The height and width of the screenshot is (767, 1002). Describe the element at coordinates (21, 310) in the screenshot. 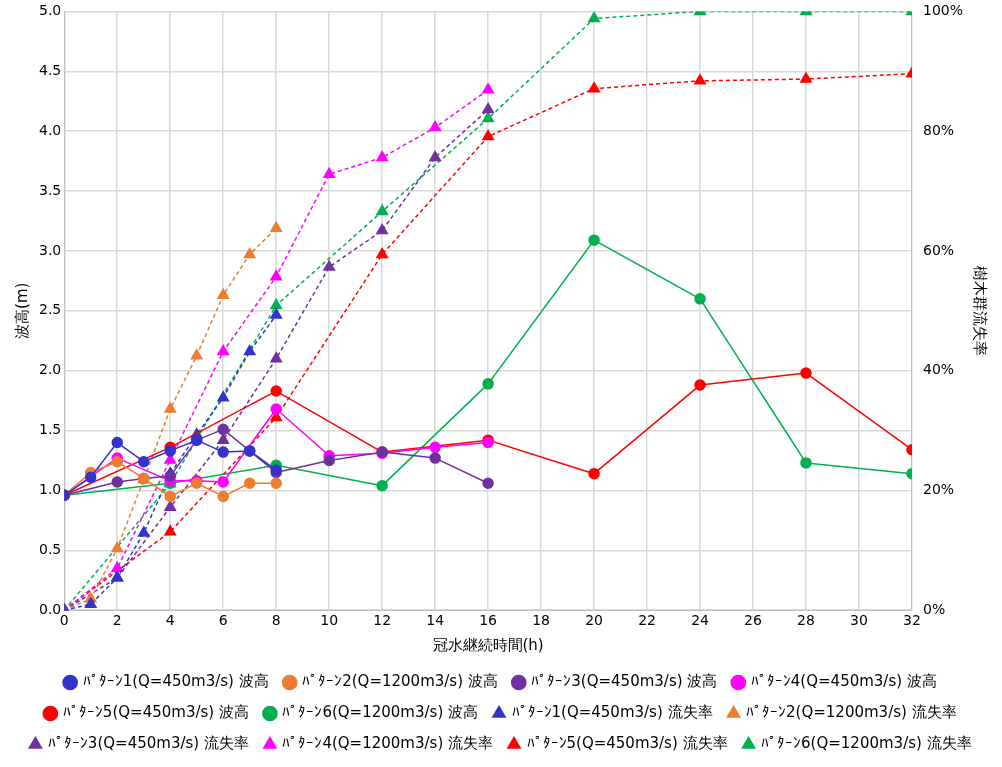

I see `y-axis-title: 波高(m)` at that location.